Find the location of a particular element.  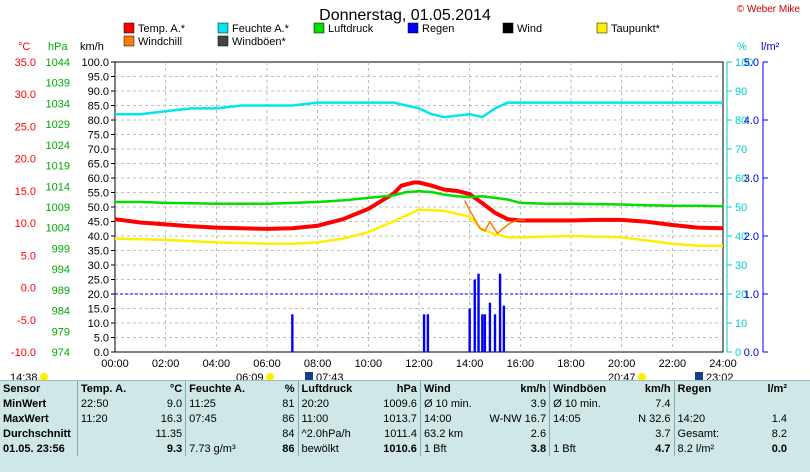

stats-header-wind: Wind is located at coordinates (452, 388).